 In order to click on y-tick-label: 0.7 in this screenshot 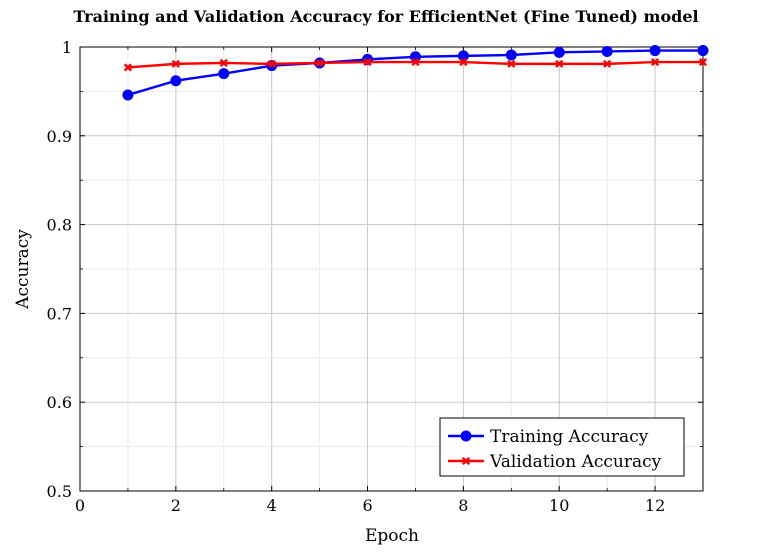, I will do `click(59, 313)`.